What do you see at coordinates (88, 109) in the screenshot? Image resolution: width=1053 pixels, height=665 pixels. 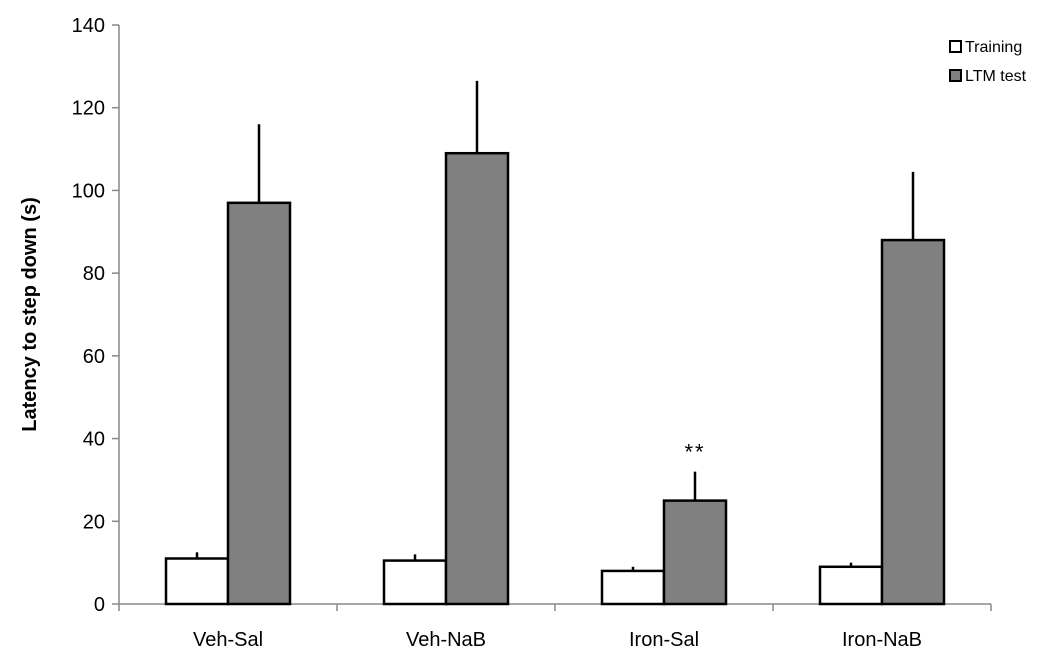 I see `y-tick-label: 120` at bounding box center [88, 109].